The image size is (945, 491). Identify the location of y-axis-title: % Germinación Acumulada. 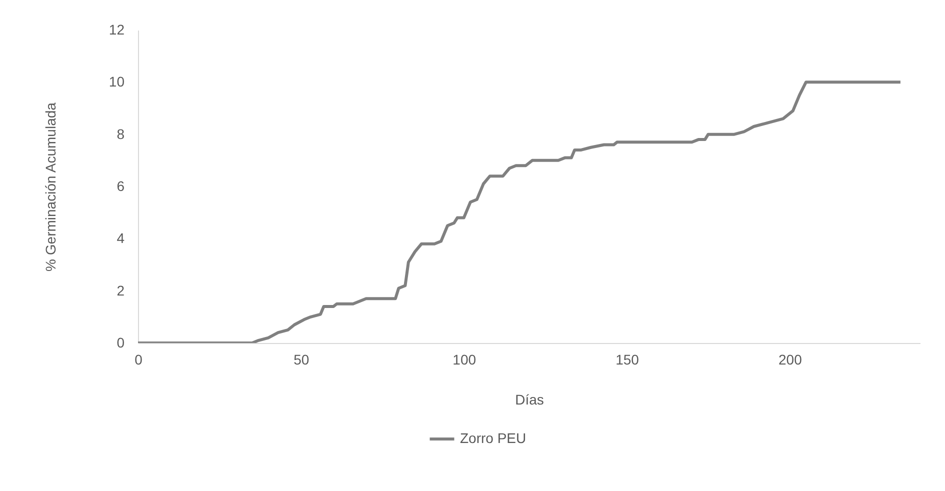
(50, 187).